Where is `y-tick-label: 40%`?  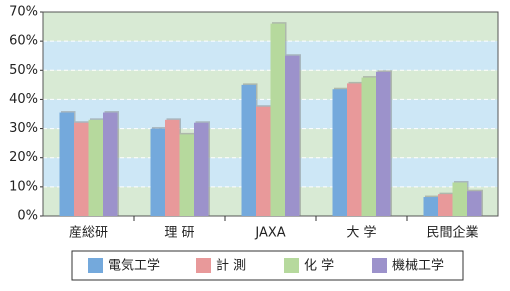 y-tick-label: 40% is located at coordinates (23, 99).